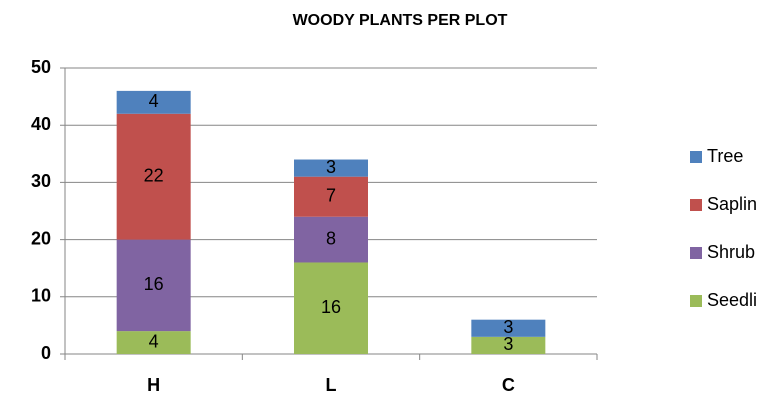 The image size is (757, 402). What do you see at coordinates (508, 385) in the screenshot?
I see `x-tick-label: C` at bounding box center [508, 385].